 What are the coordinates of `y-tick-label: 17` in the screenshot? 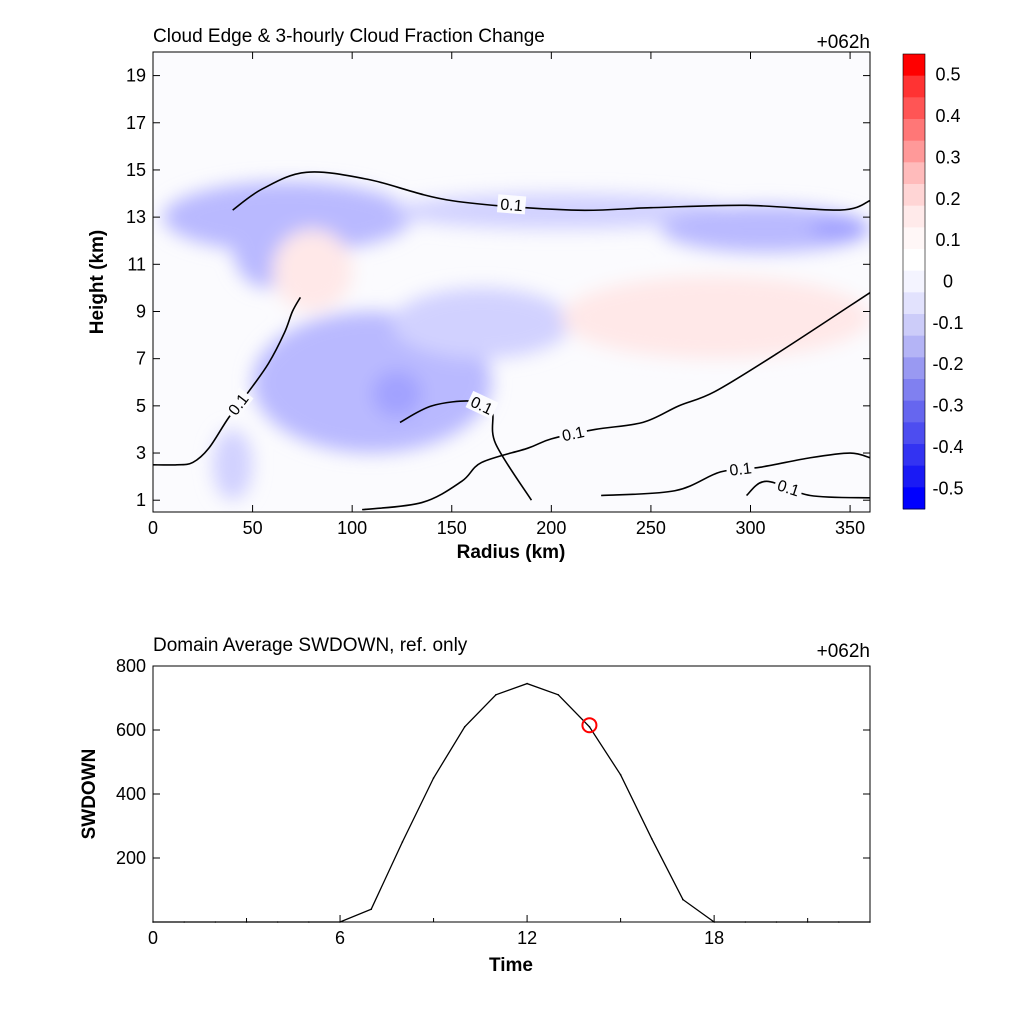 It's located at (136, 123).